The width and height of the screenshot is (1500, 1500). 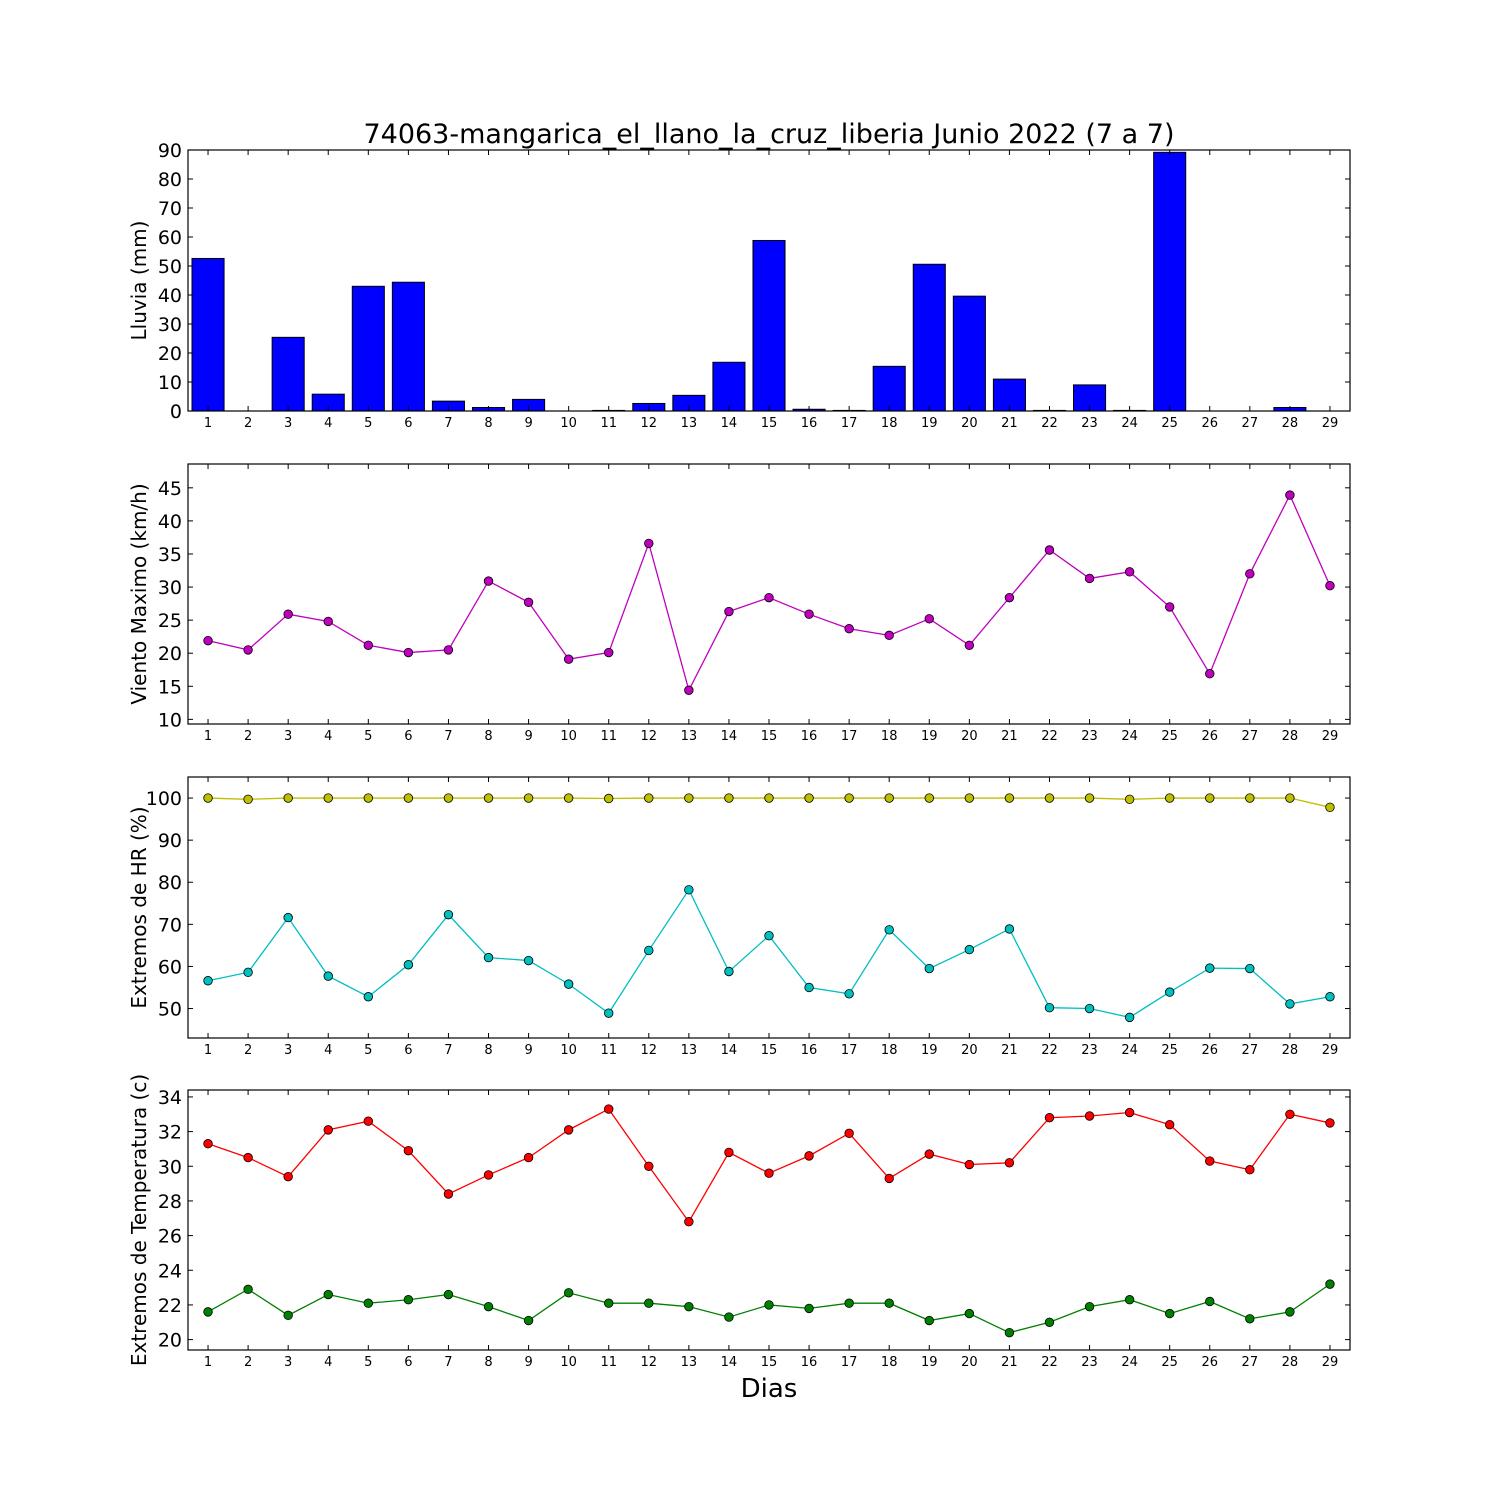 I want to click on x-tick-label: 3, so click(x=288, y=1362).